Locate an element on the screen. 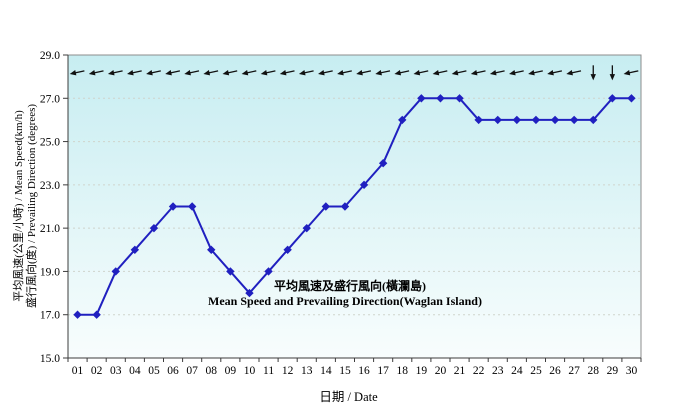  x-axis-label: 日期 / Date is located at coordinates (348, 397).